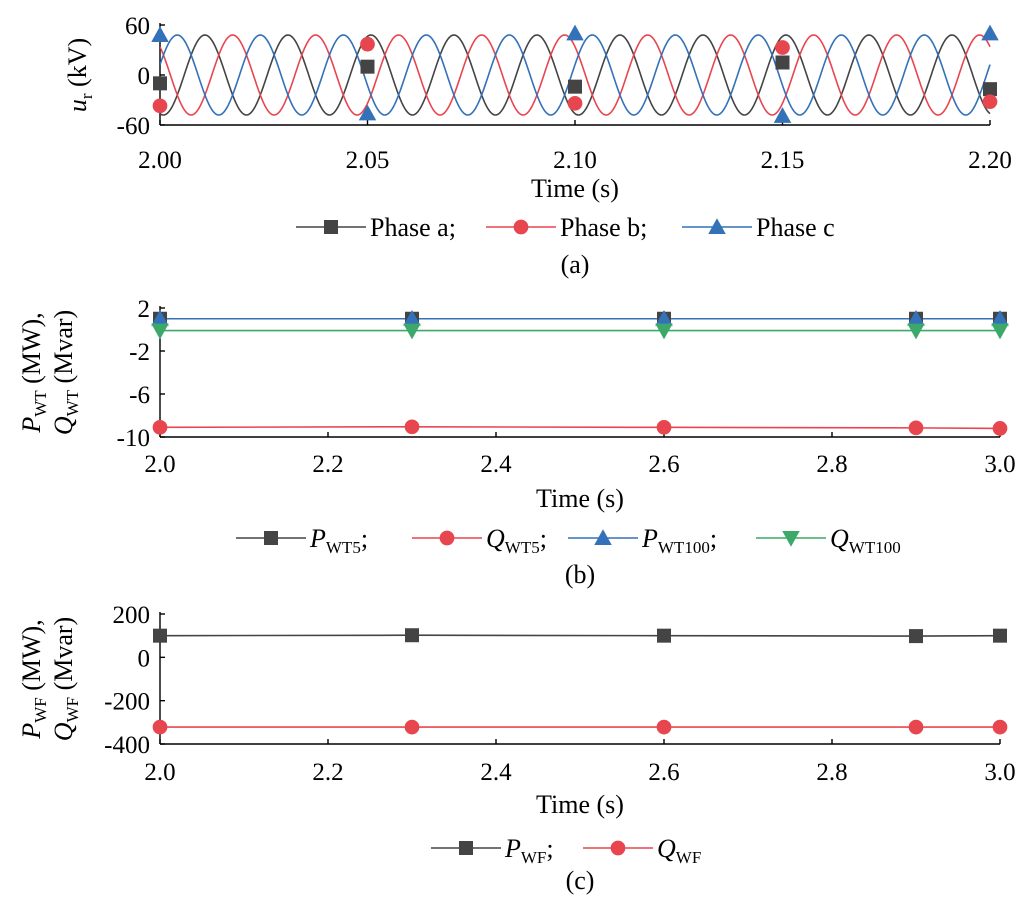  I want to click on legend-item: Phase a;, so click(376, 227).